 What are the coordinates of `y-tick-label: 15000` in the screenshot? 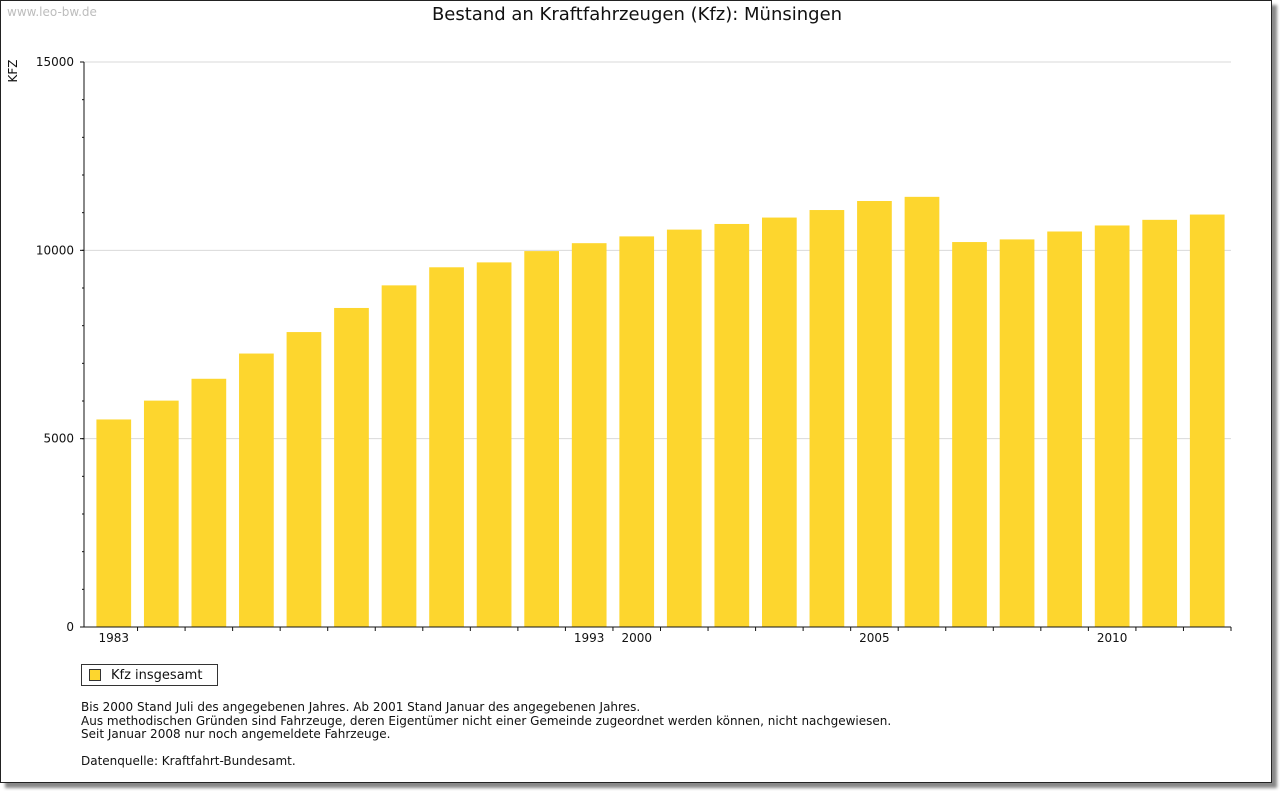 It's located at (55, 62).